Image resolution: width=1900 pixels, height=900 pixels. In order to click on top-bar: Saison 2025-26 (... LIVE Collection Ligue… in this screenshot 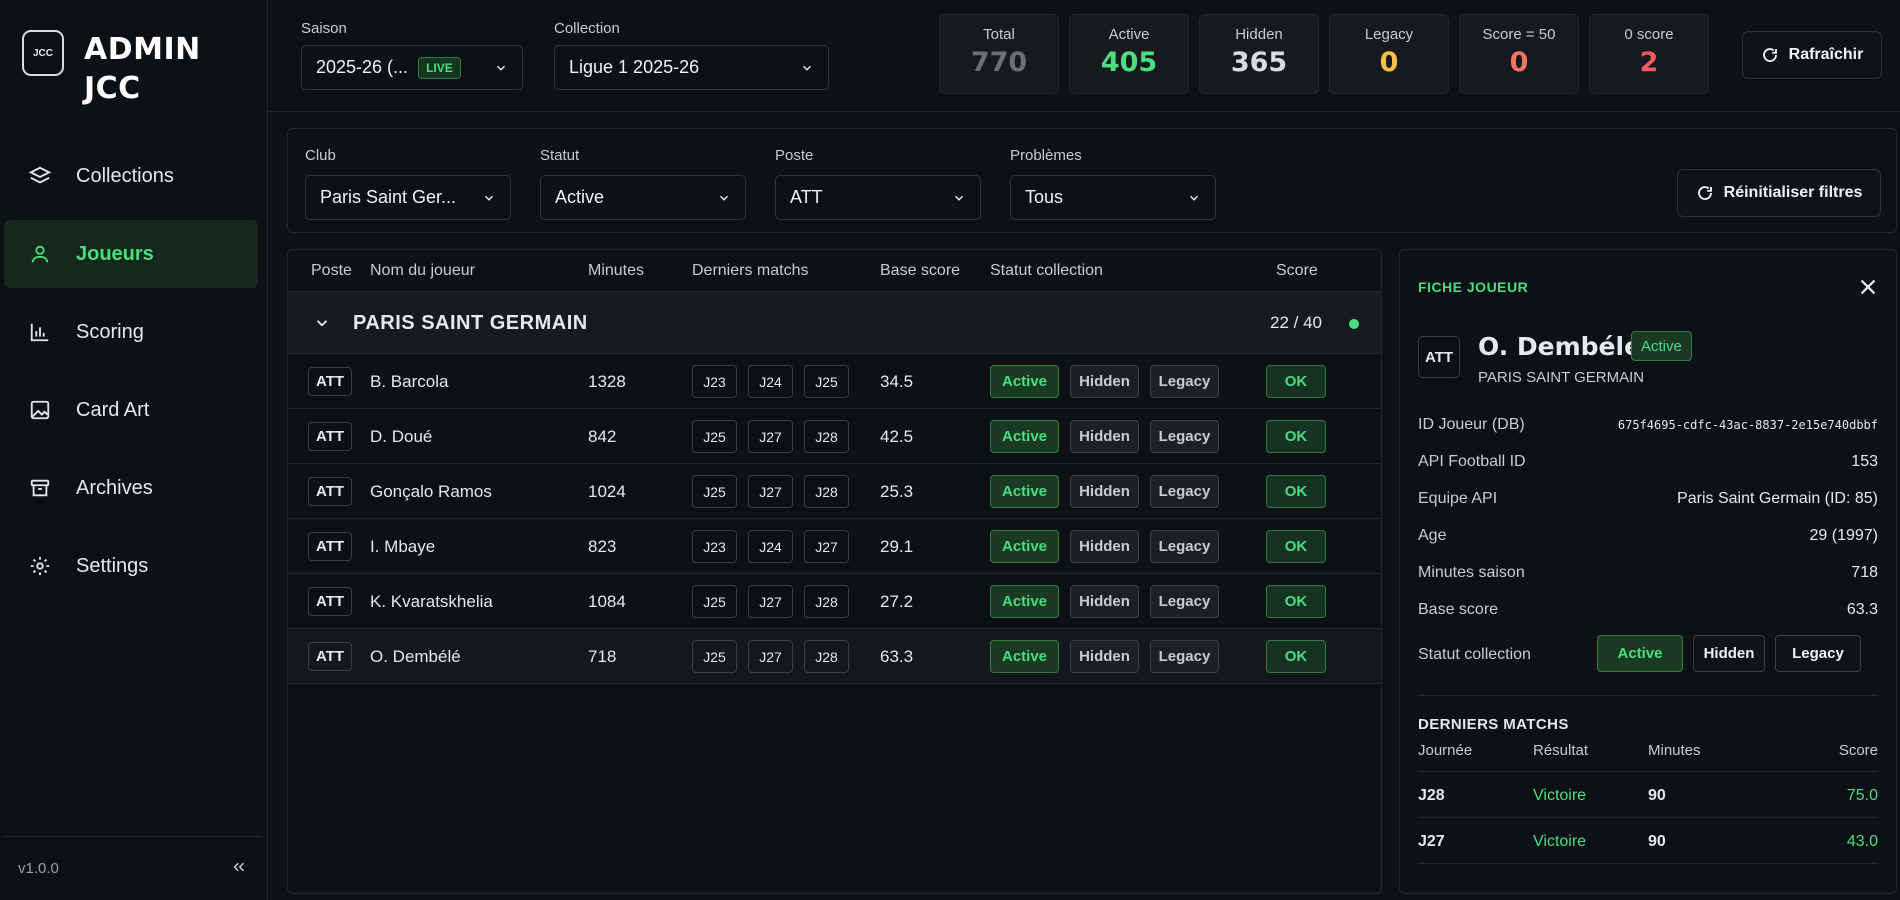, I will do `click(1084, 56)`.